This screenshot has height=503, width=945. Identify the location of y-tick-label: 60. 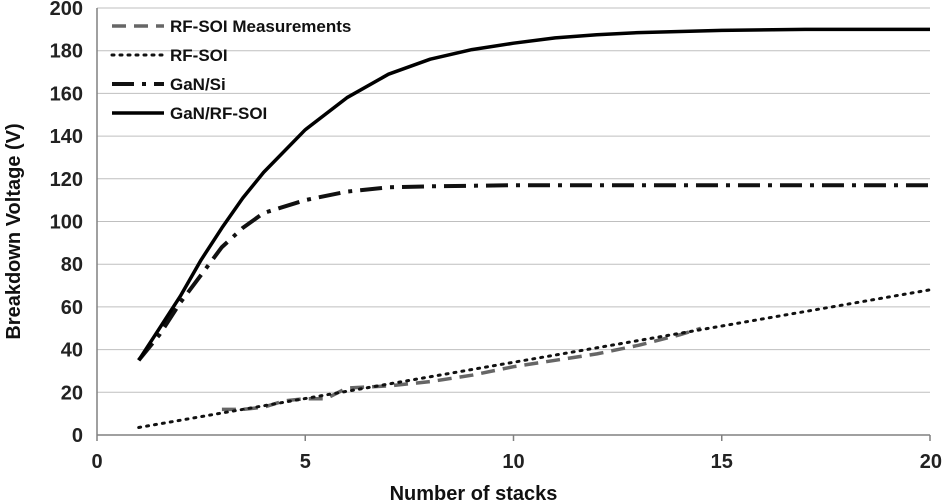
(72, 308).